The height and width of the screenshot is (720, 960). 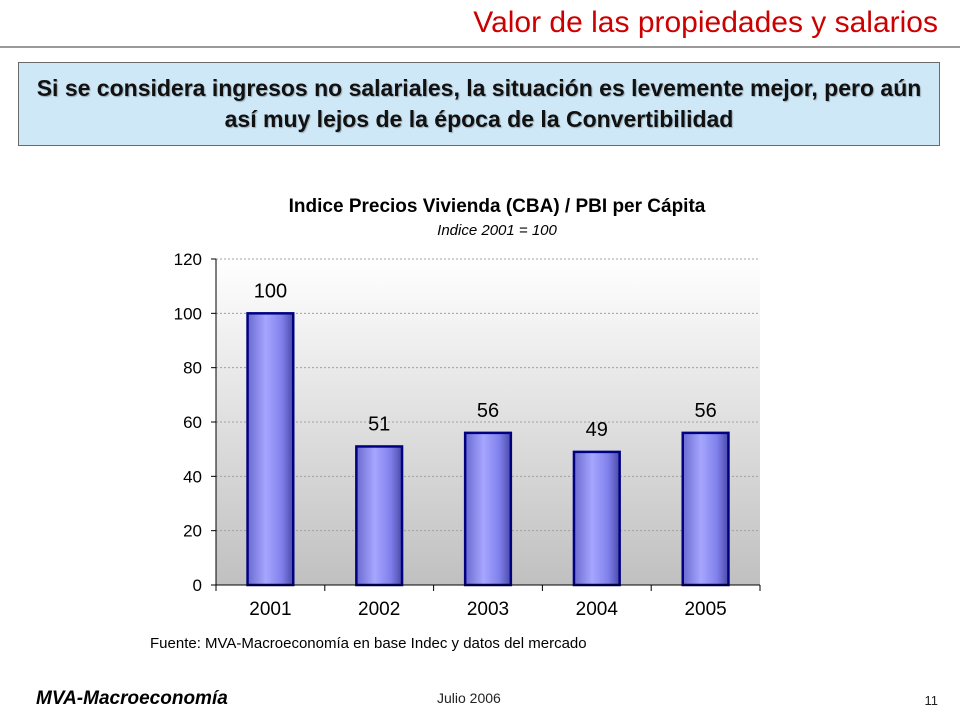 What do you see at coordinates (488, 609) in the screenshot?
I see `x-tick-label: 2003` at bounding box center [488, 609].